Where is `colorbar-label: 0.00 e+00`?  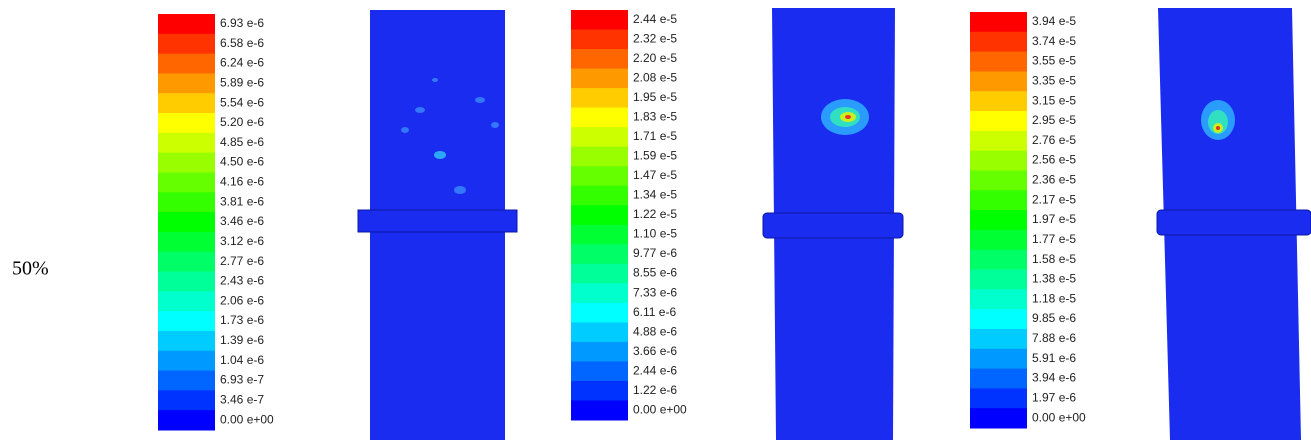 colorbar-label: 0.00 e+00 is located at coordinates (247, 419).